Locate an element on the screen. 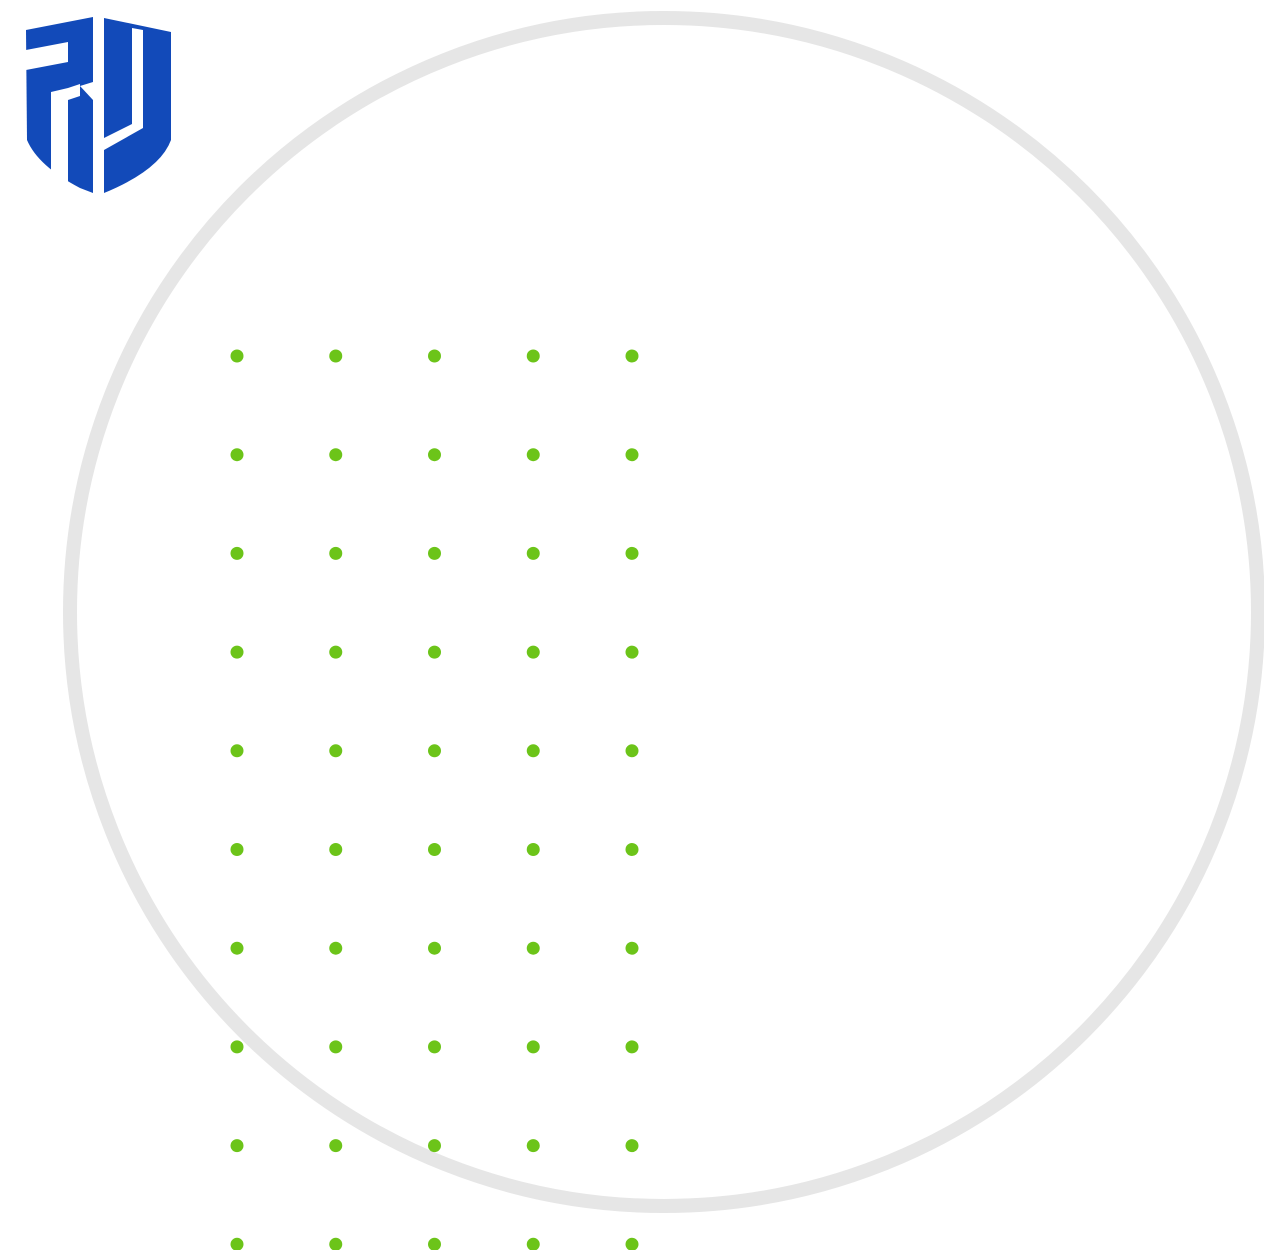 The image size is (1264, 1250). ru-logo is located at coordinates (98, 105).